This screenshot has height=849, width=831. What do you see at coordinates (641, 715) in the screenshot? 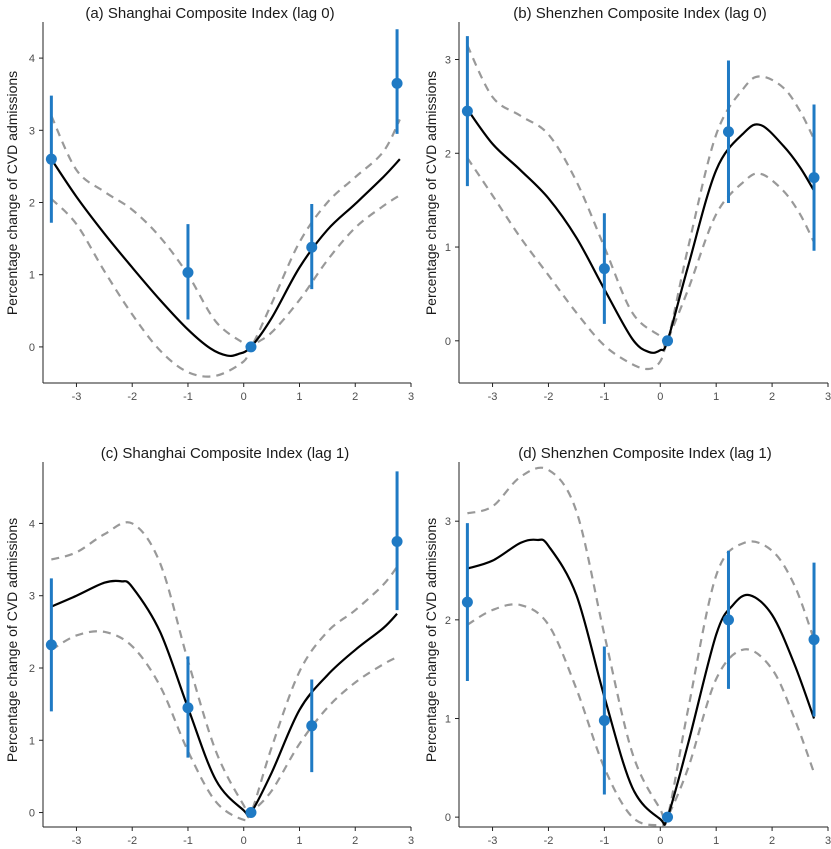
I see `panel-d-ci-lower` at bounding box center [641, 715].